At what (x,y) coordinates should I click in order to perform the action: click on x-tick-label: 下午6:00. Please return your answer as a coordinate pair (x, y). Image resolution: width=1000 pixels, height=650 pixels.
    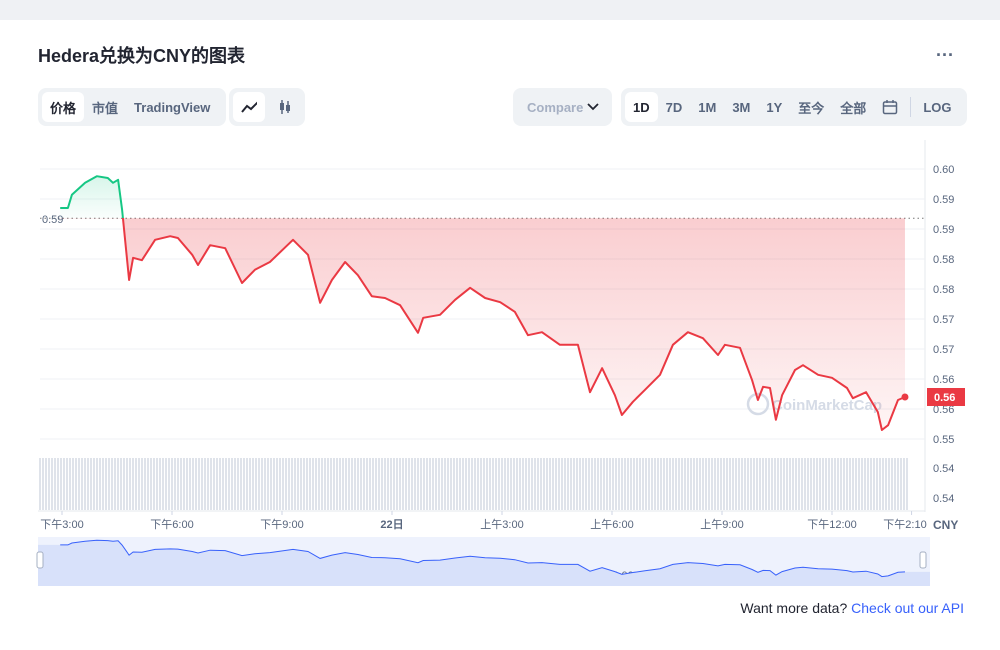
    Looking at the image, I should click on (171, 524).